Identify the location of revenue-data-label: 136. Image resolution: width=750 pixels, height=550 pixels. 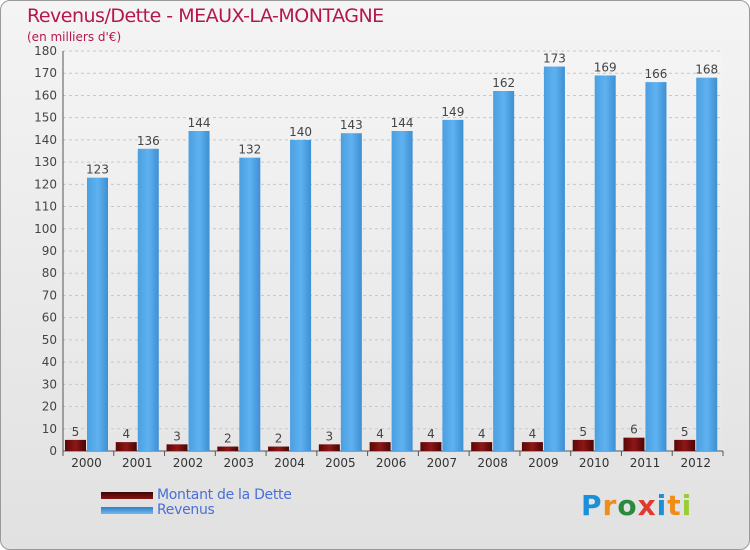
(148, 141).